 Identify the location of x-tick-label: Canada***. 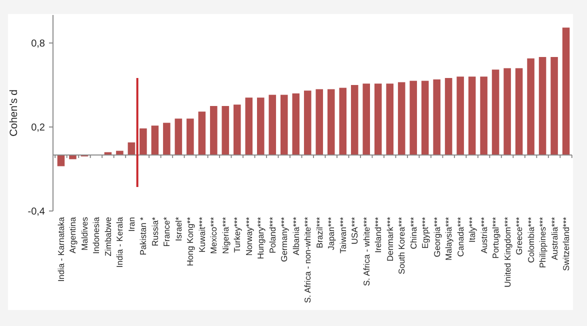
(460, 236).